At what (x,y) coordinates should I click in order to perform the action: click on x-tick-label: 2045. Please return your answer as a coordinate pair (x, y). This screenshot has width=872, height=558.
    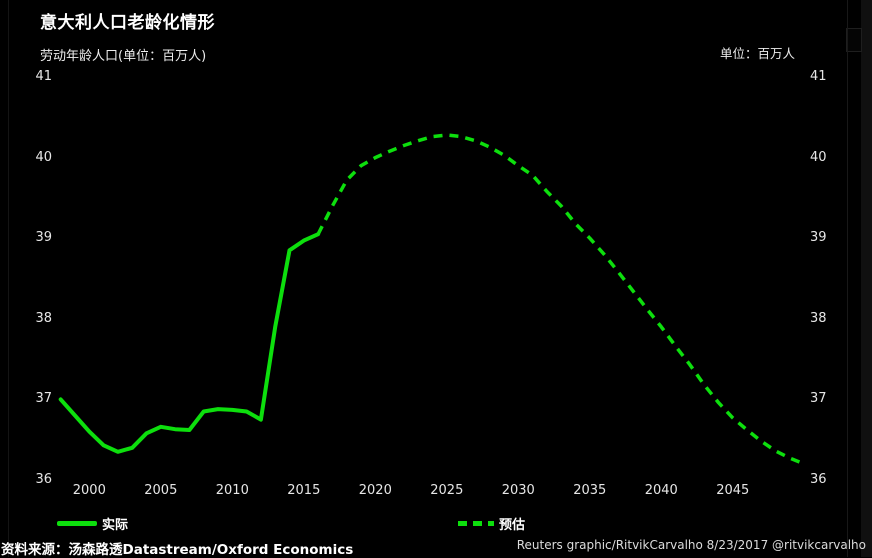
    Looking at the image, I should click on (733, 490).